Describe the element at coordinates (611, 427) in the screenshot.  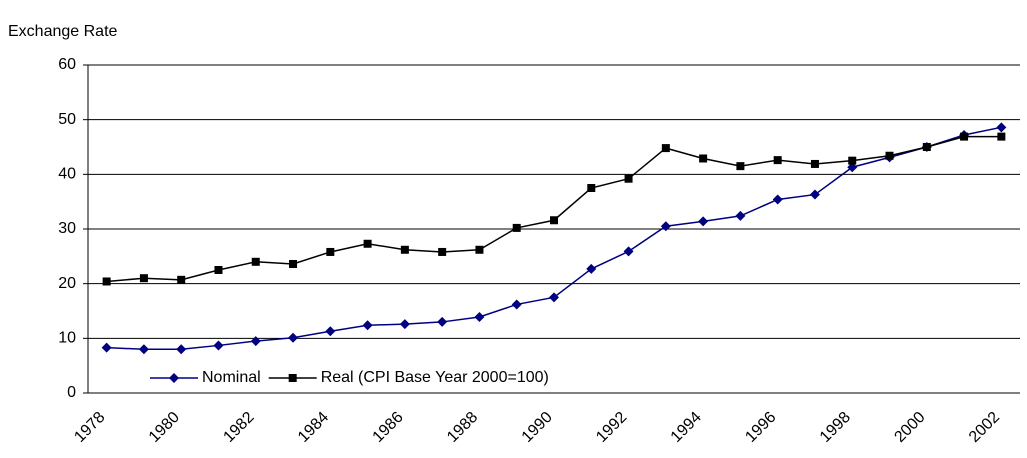
I see `x-tick-label: 1992` at that location.